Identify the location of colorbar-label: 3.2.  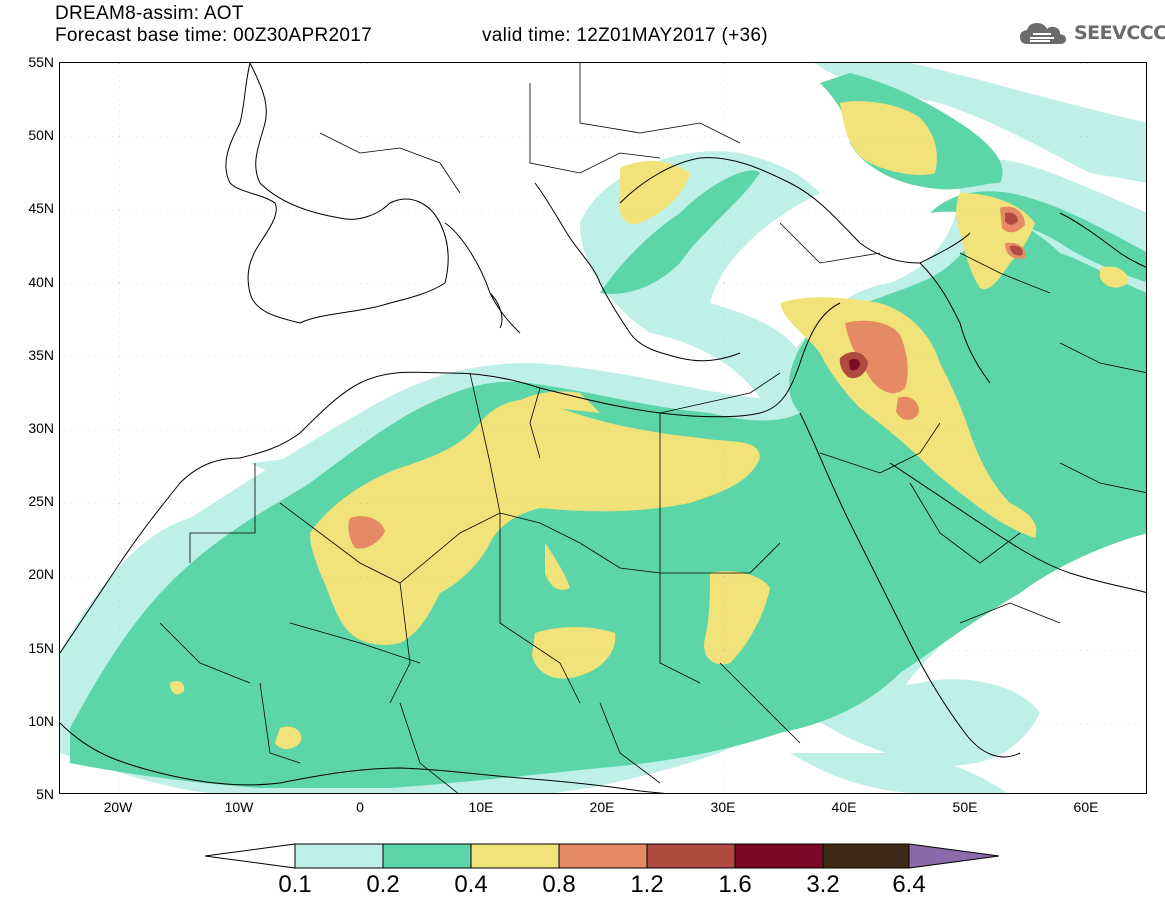
(823, 884).